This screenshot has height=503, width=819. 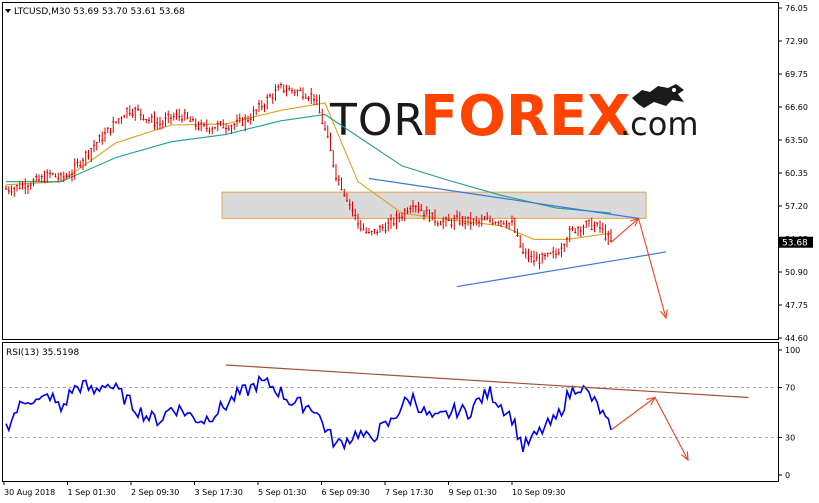 I want to click on time-tick-label: 2 Sep 09:30, so click(x=155, y=492).